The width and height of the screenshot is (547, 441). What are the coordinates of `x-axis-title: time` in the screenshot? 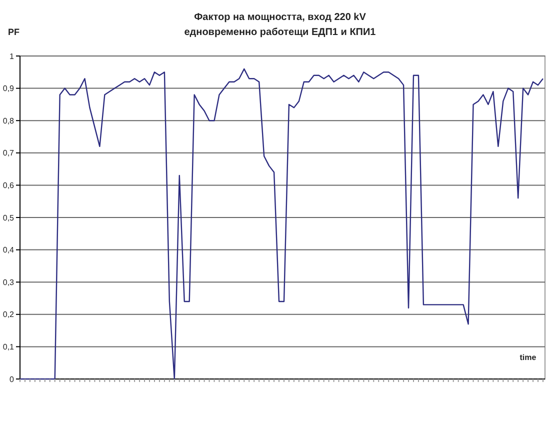 It's located at (528, 357).